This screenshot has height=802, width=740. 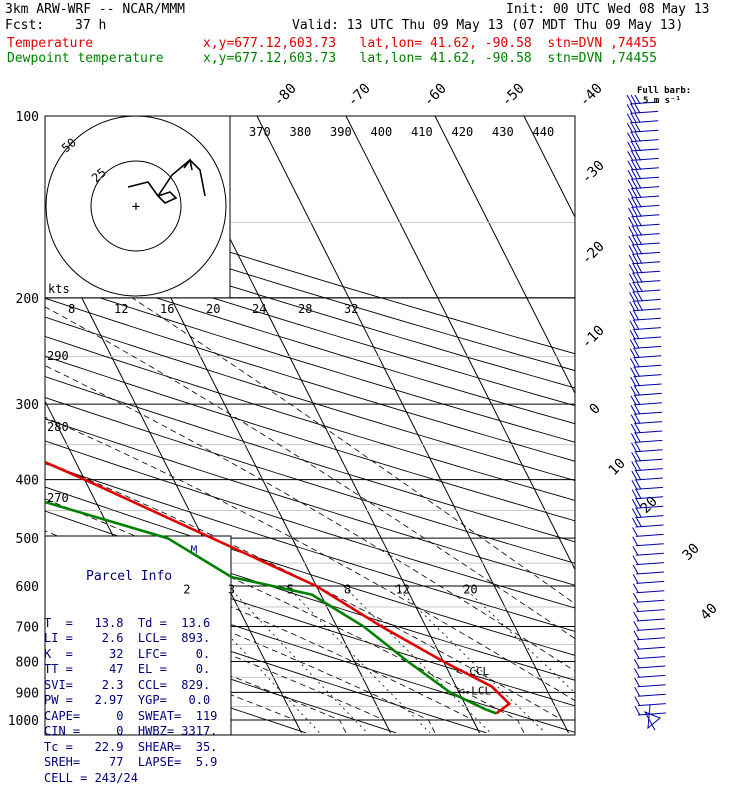 What do you see at coordinates (691, 552) in the screenshot?
I see `isotherm-label: 30` at bounding box center [691, 552].